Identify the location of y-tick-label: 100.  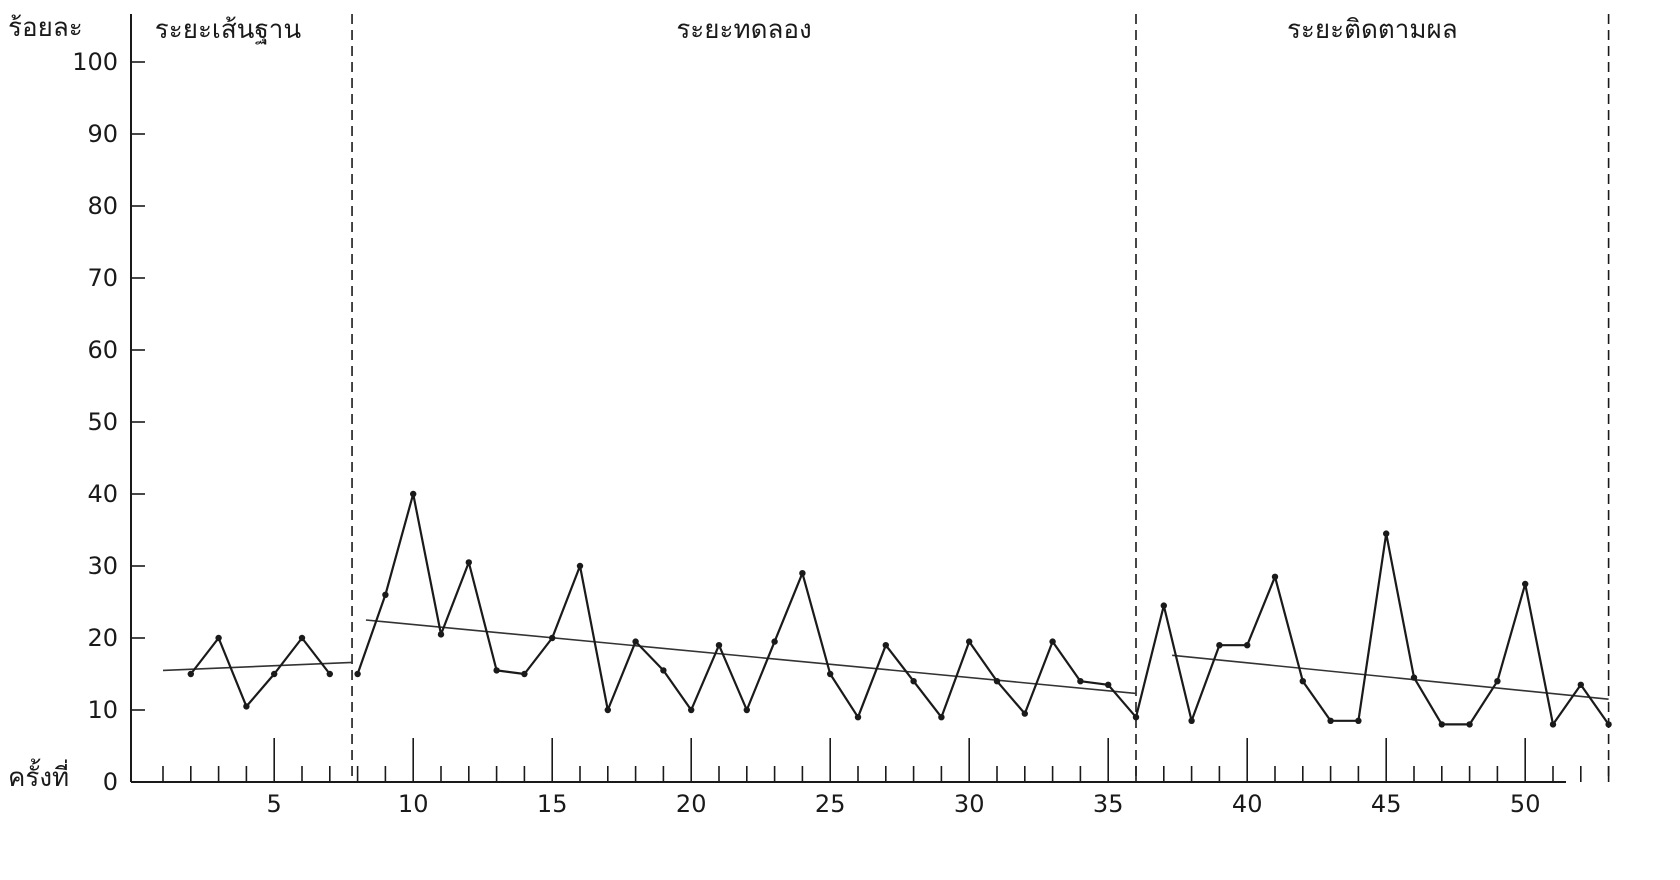
(95, 62).